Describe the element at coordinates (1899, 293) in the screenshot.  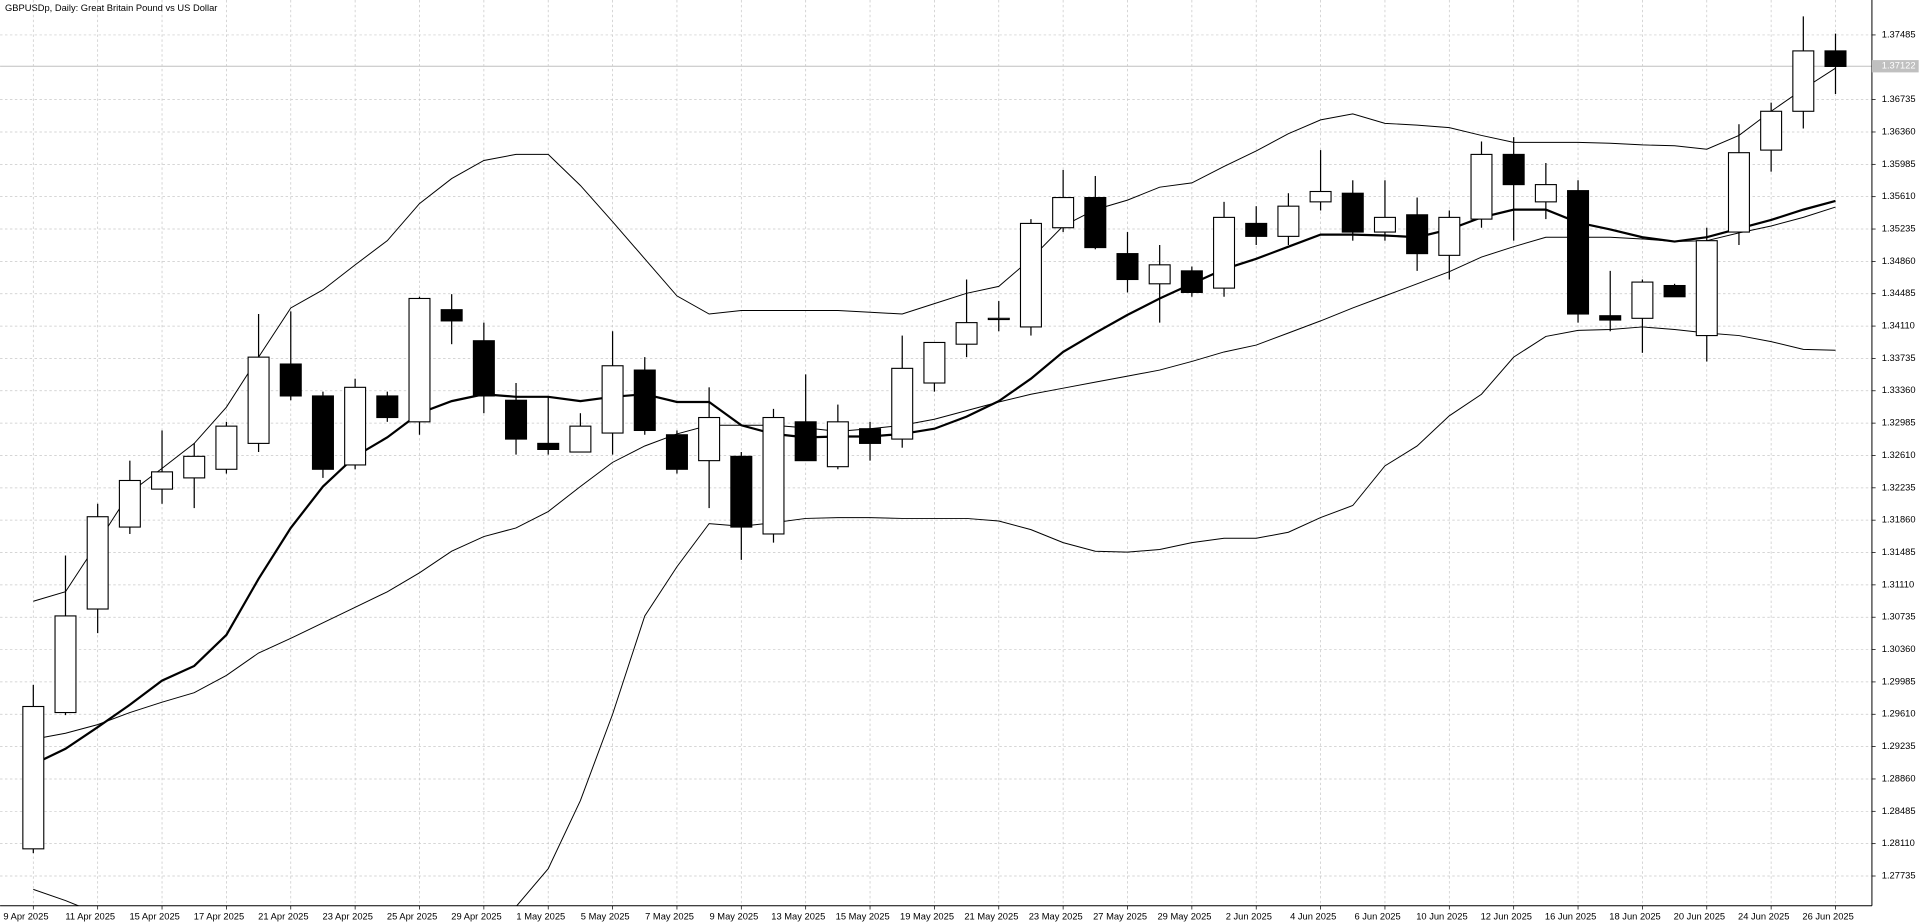
I see `y-tick-label: 1.34485` at that location.